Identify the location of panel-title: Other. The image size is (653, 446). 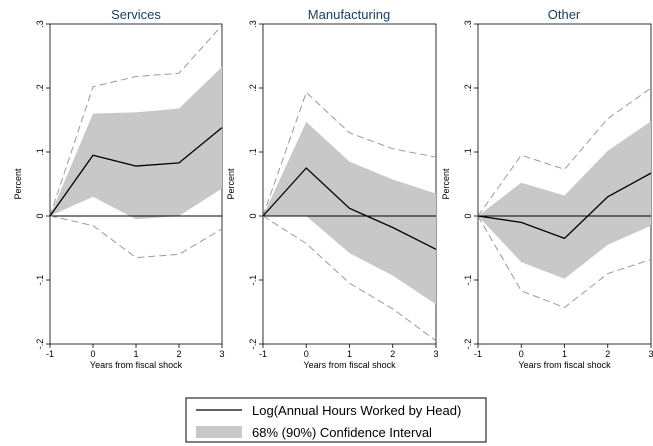
(564, 14).